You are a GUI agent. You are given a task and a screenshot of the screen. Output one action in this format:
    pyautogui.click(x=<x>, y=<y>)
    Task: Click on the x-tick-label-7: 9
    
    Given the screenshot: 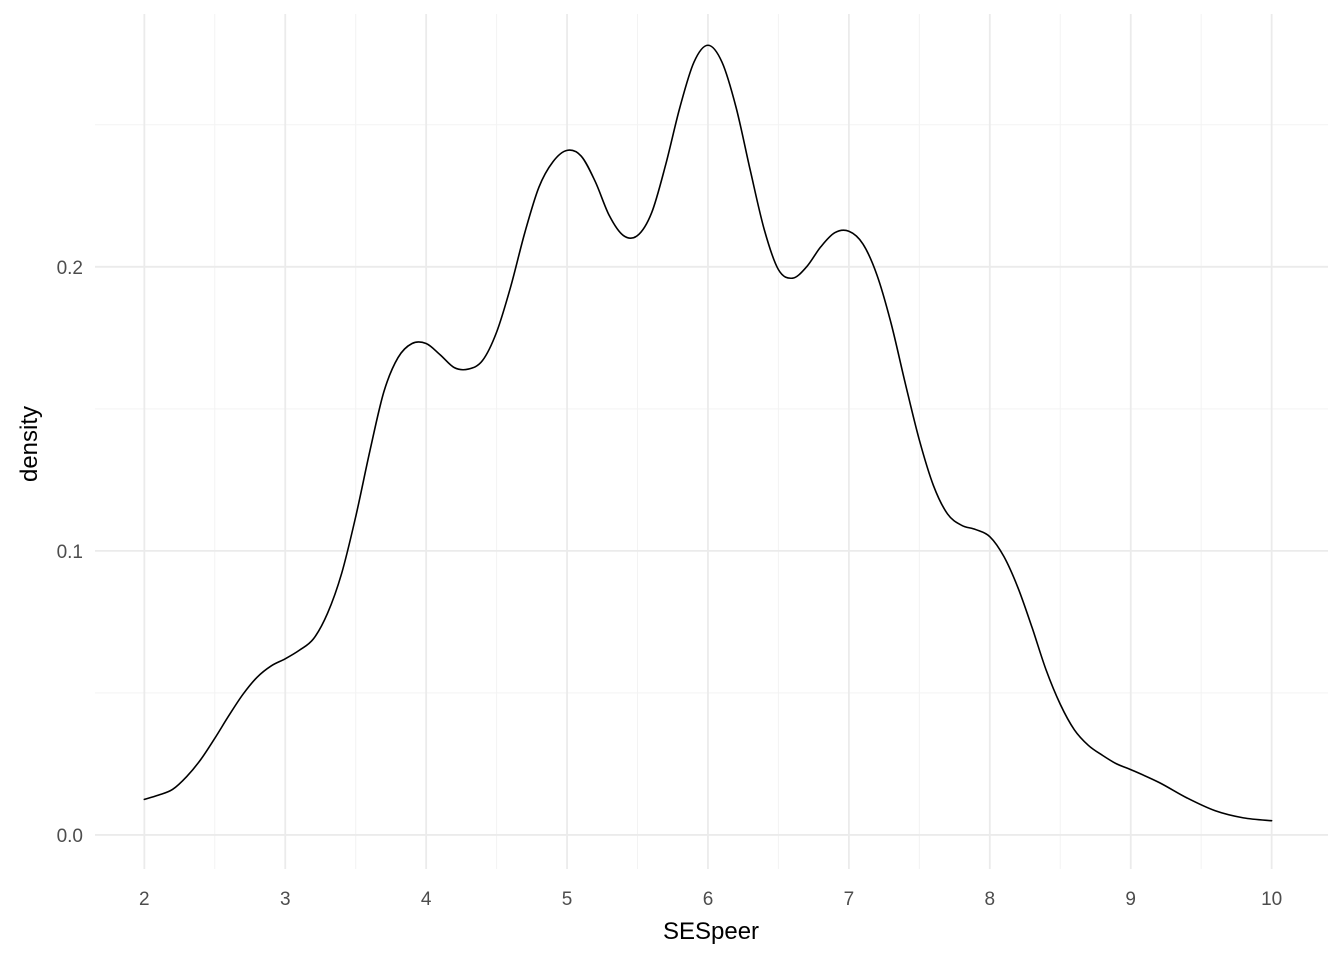 What is the action you would take?
    pyautogui.click(x=1130, y=899)
    